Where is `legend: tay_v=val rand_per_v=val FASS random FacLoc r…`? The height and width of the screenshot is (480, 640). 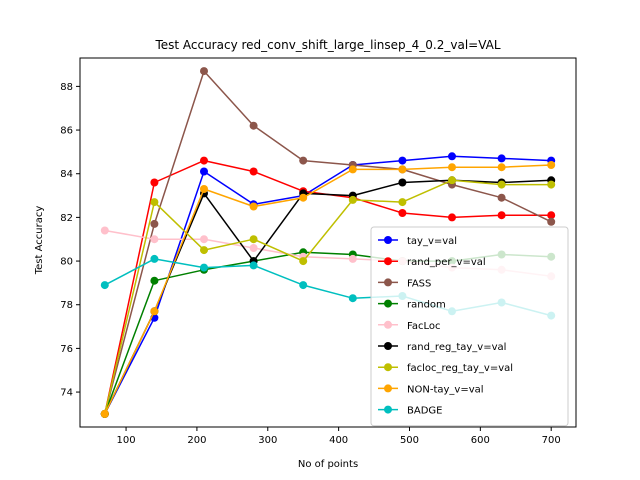
legend: tay_v=val rand_per_v=val FASS random FacLoc r… is located at coordinates (469, 326).